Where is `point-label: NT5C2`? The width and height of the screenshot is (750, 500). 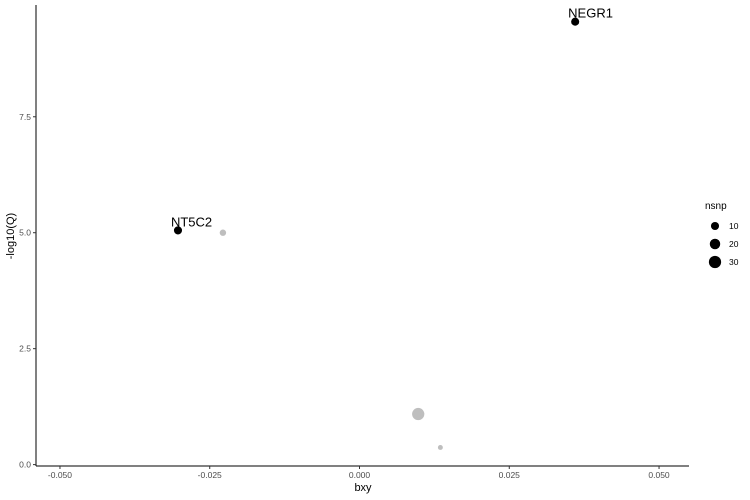
point-label: NT5C2 is located at coordinates (191, 221).